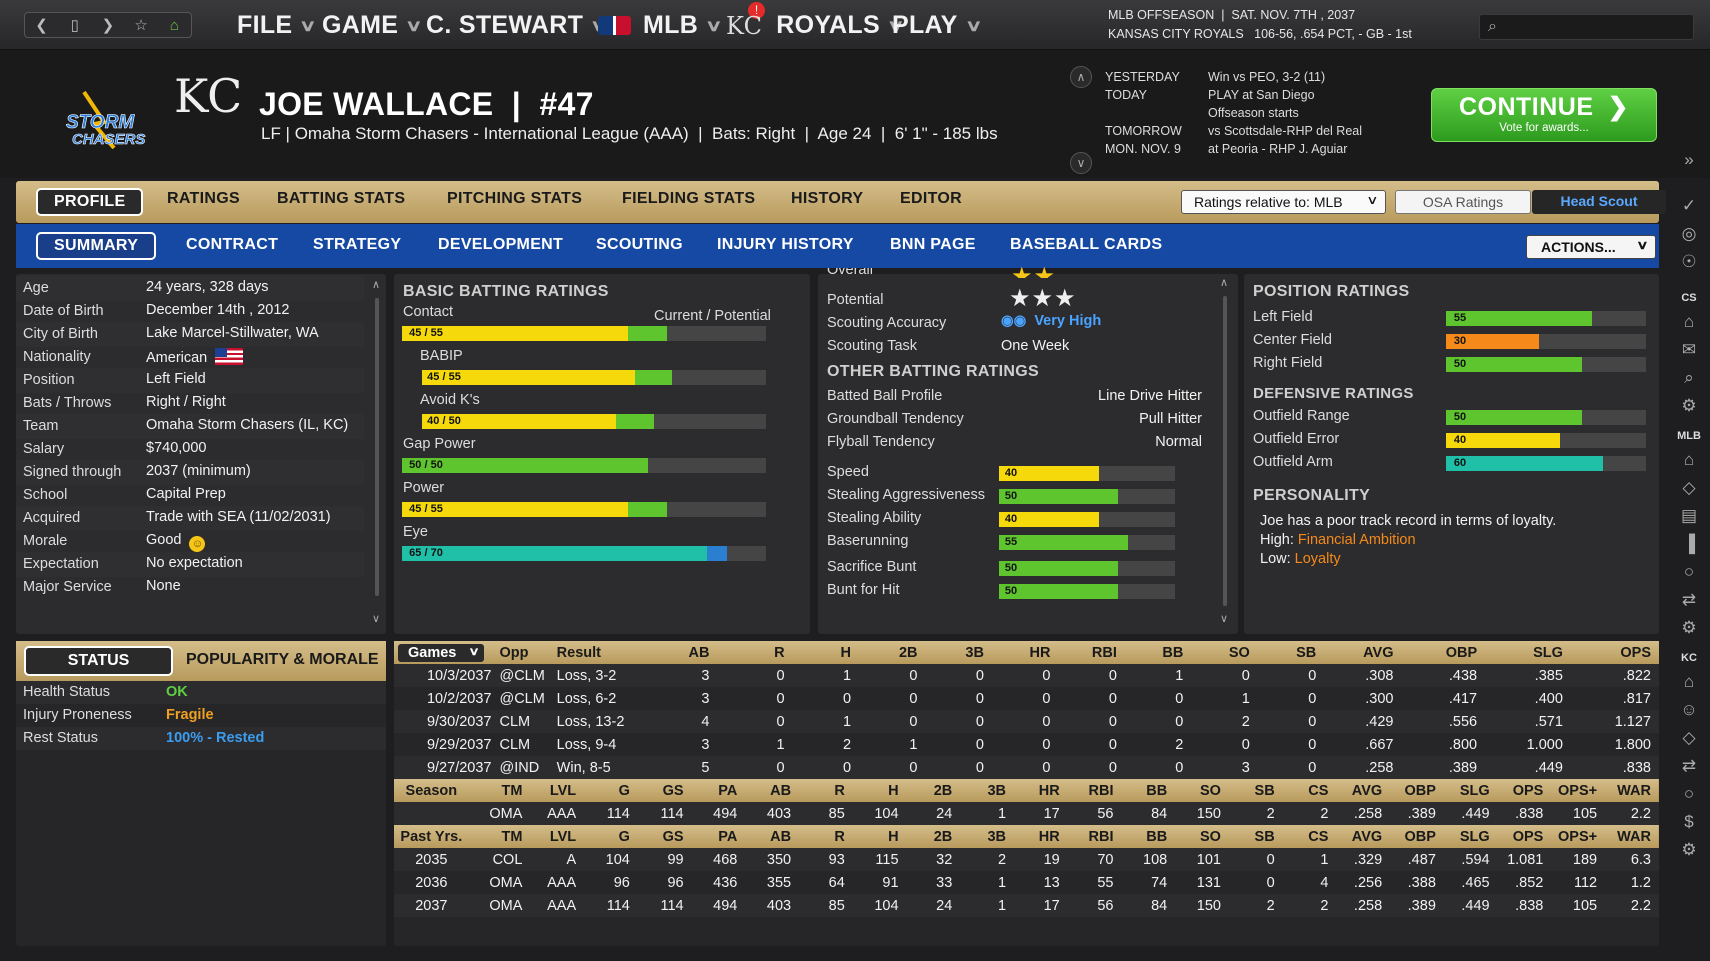  I want to click on menu-mlb: MLB ∨, so click(660, 25).